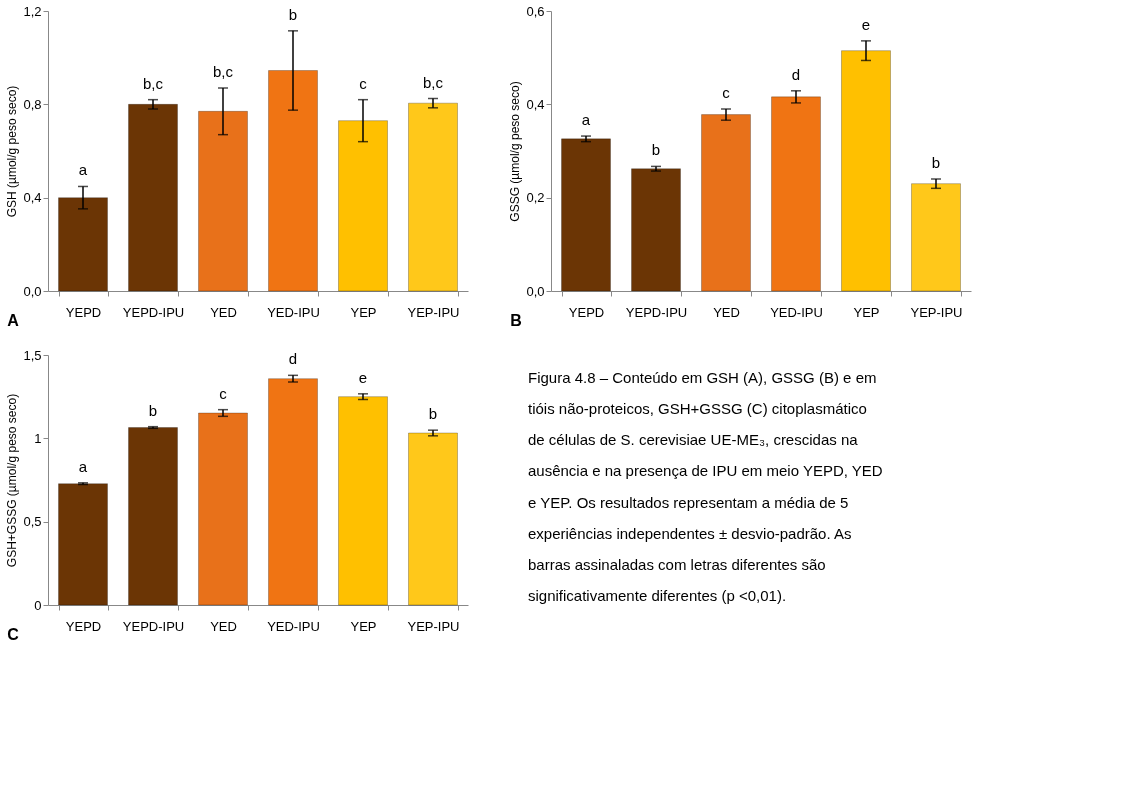 The width and height of the screenshot is (1133, 806). What do you see at coordinates (516, 320) in the screenshot?
I see `text: B` at bounding box center [516, 320].